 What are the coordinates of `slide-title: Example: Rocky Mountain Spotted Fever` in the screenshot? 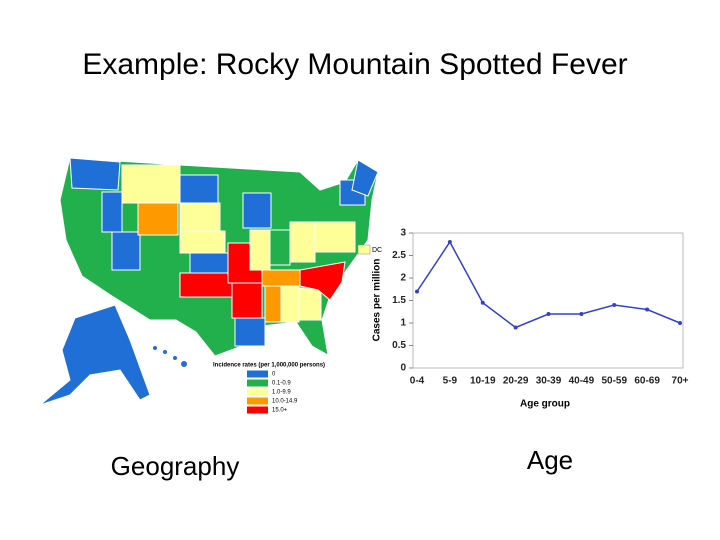 It's located at (354, 64).